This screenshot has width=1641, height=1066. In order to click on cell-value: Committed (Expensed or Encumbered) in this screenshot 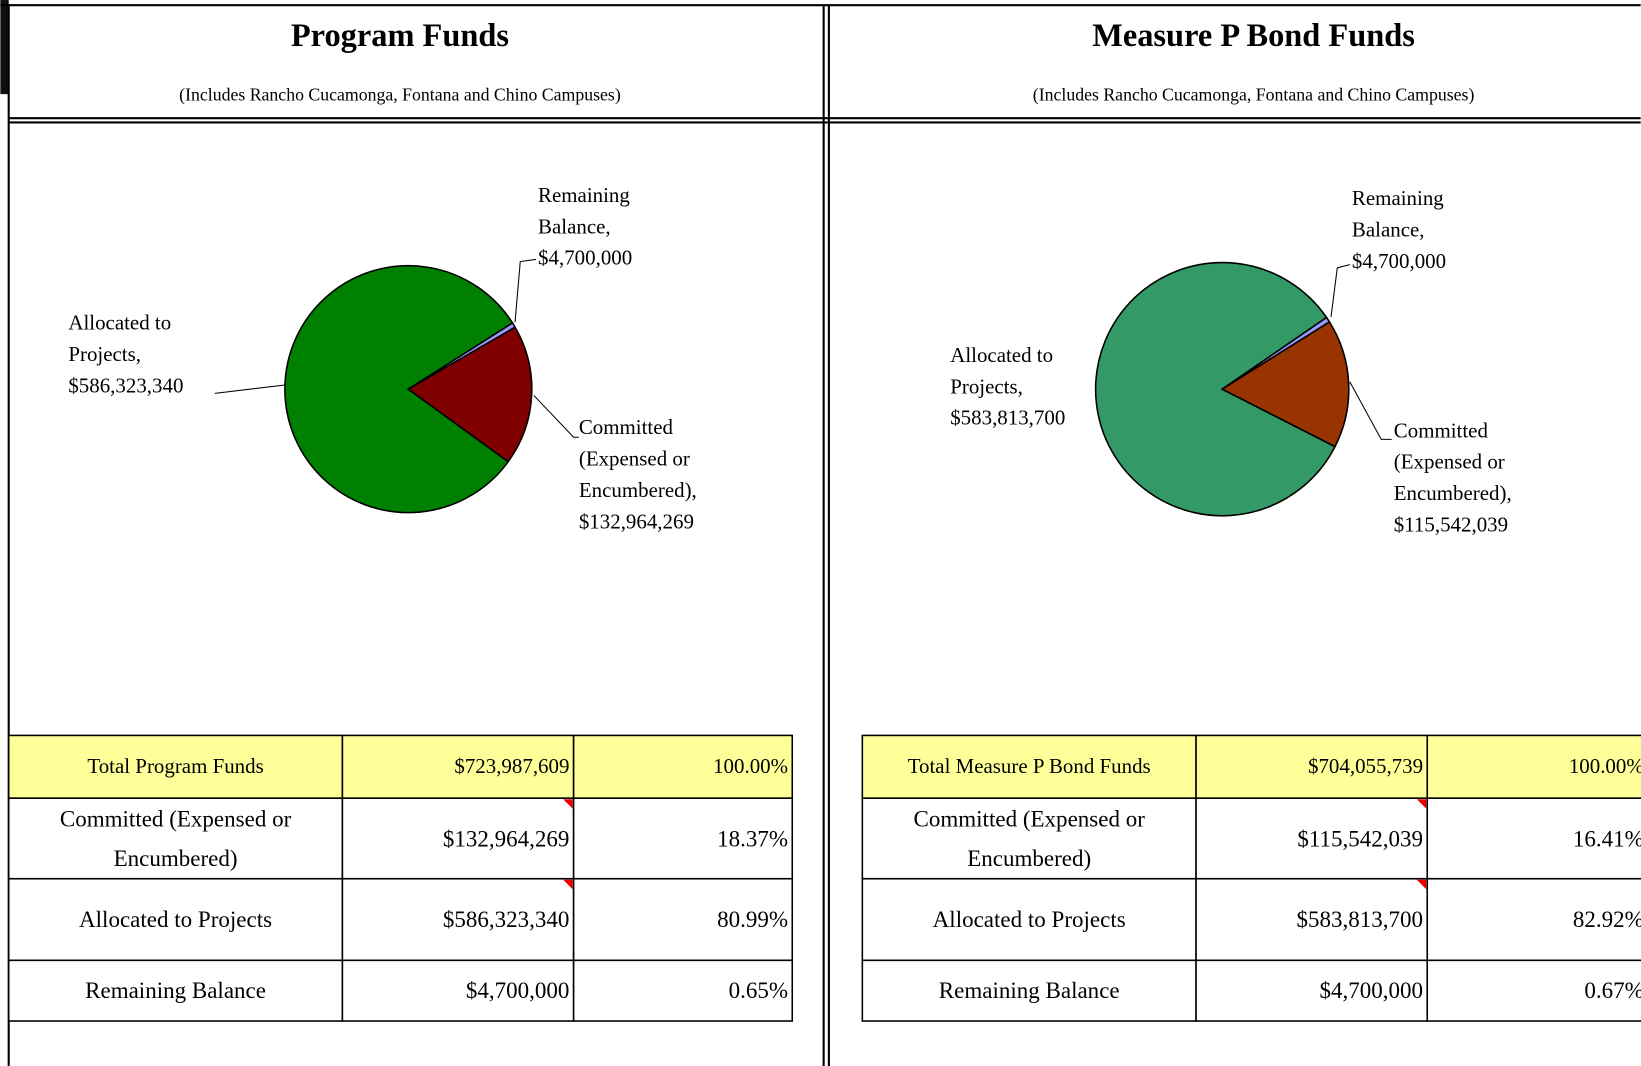, I will do `click(175, 837)`.